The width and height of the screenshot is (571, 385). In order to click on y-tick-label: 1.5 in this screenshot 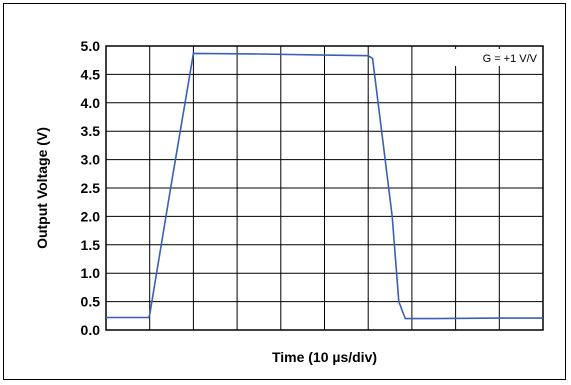, I will do `click(91, 245)`.